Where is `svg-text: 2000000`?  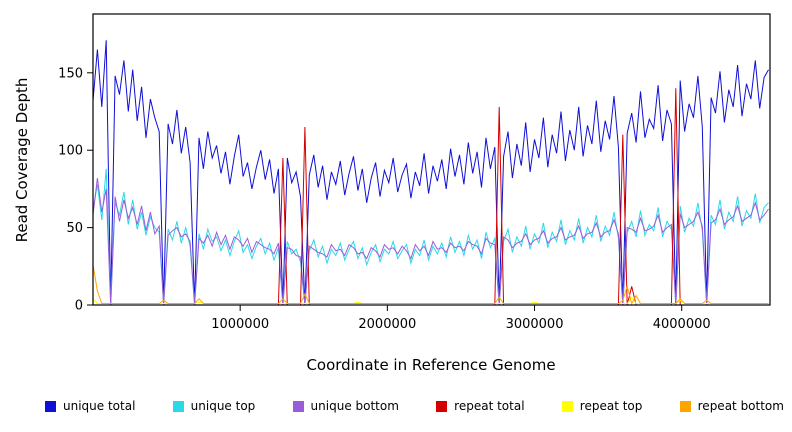
svg-text: 2000000 is located at coordinates (387, 324).